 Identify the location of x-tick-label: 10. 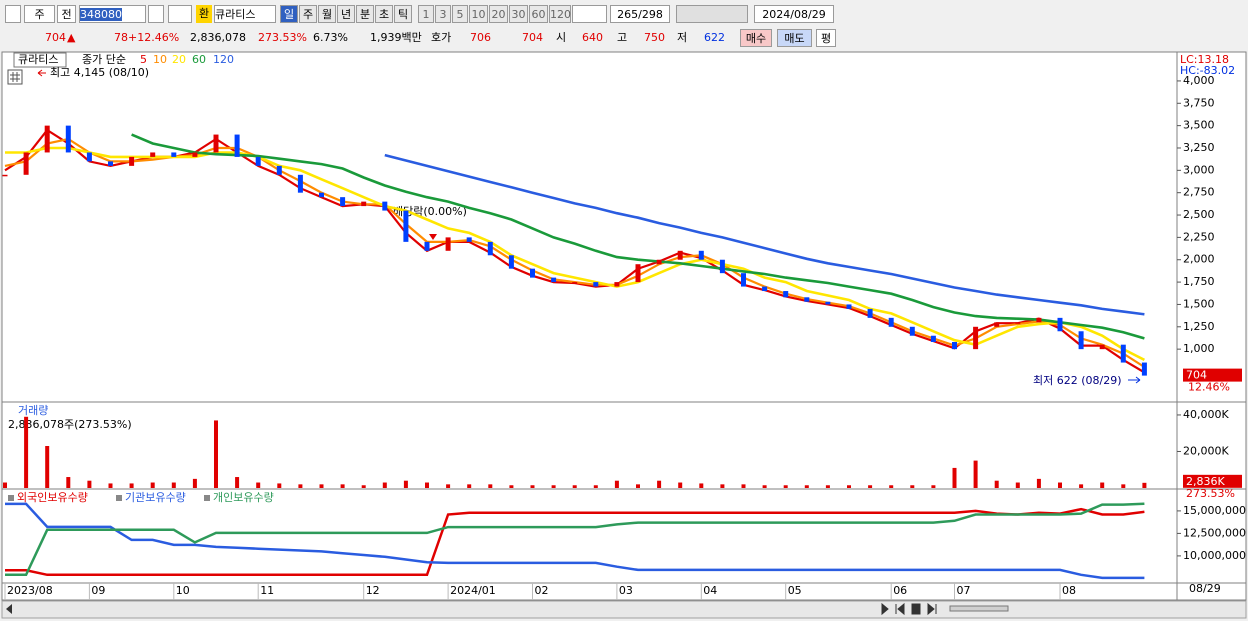
(183, 590).